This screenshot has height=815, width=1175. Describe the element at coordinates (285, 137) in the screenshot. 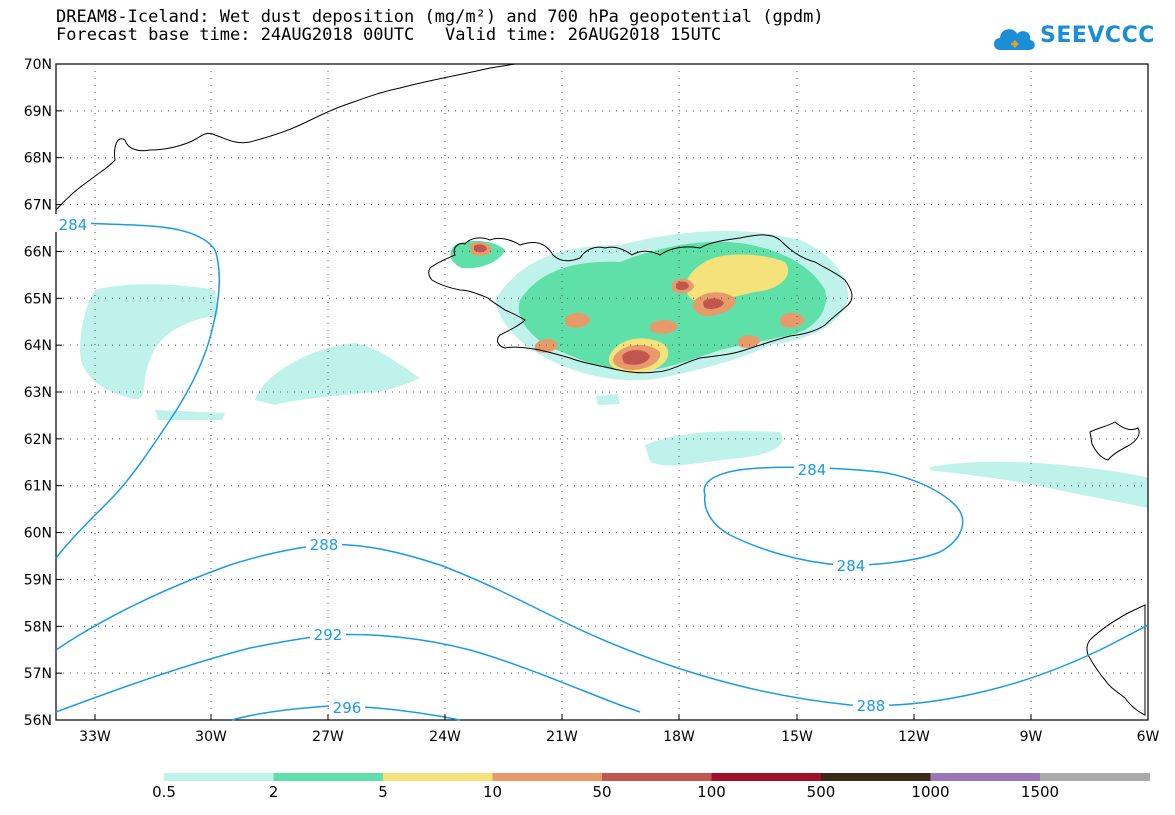

I see `coast-greenland` at that location.